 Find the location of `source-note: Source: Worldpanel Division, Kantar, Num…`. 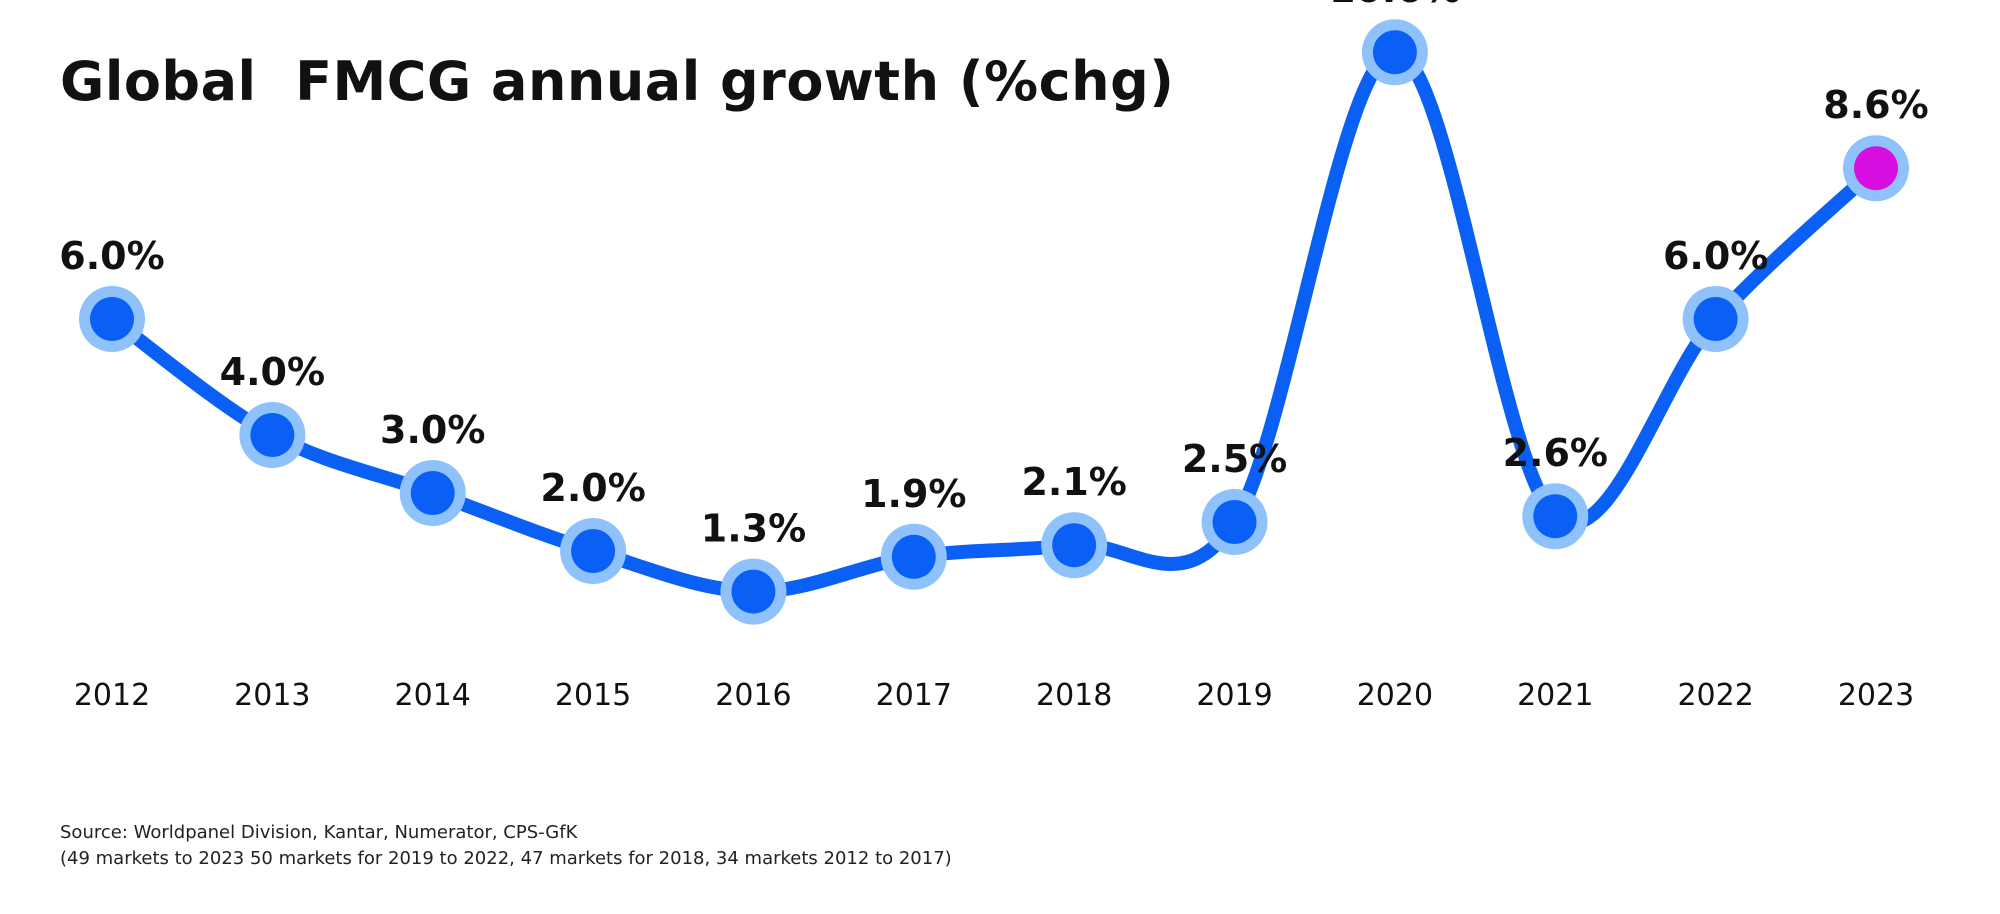

source-note: Source: Worldpanel Division, Kantar, Num… is located at coordinates (319, 832).